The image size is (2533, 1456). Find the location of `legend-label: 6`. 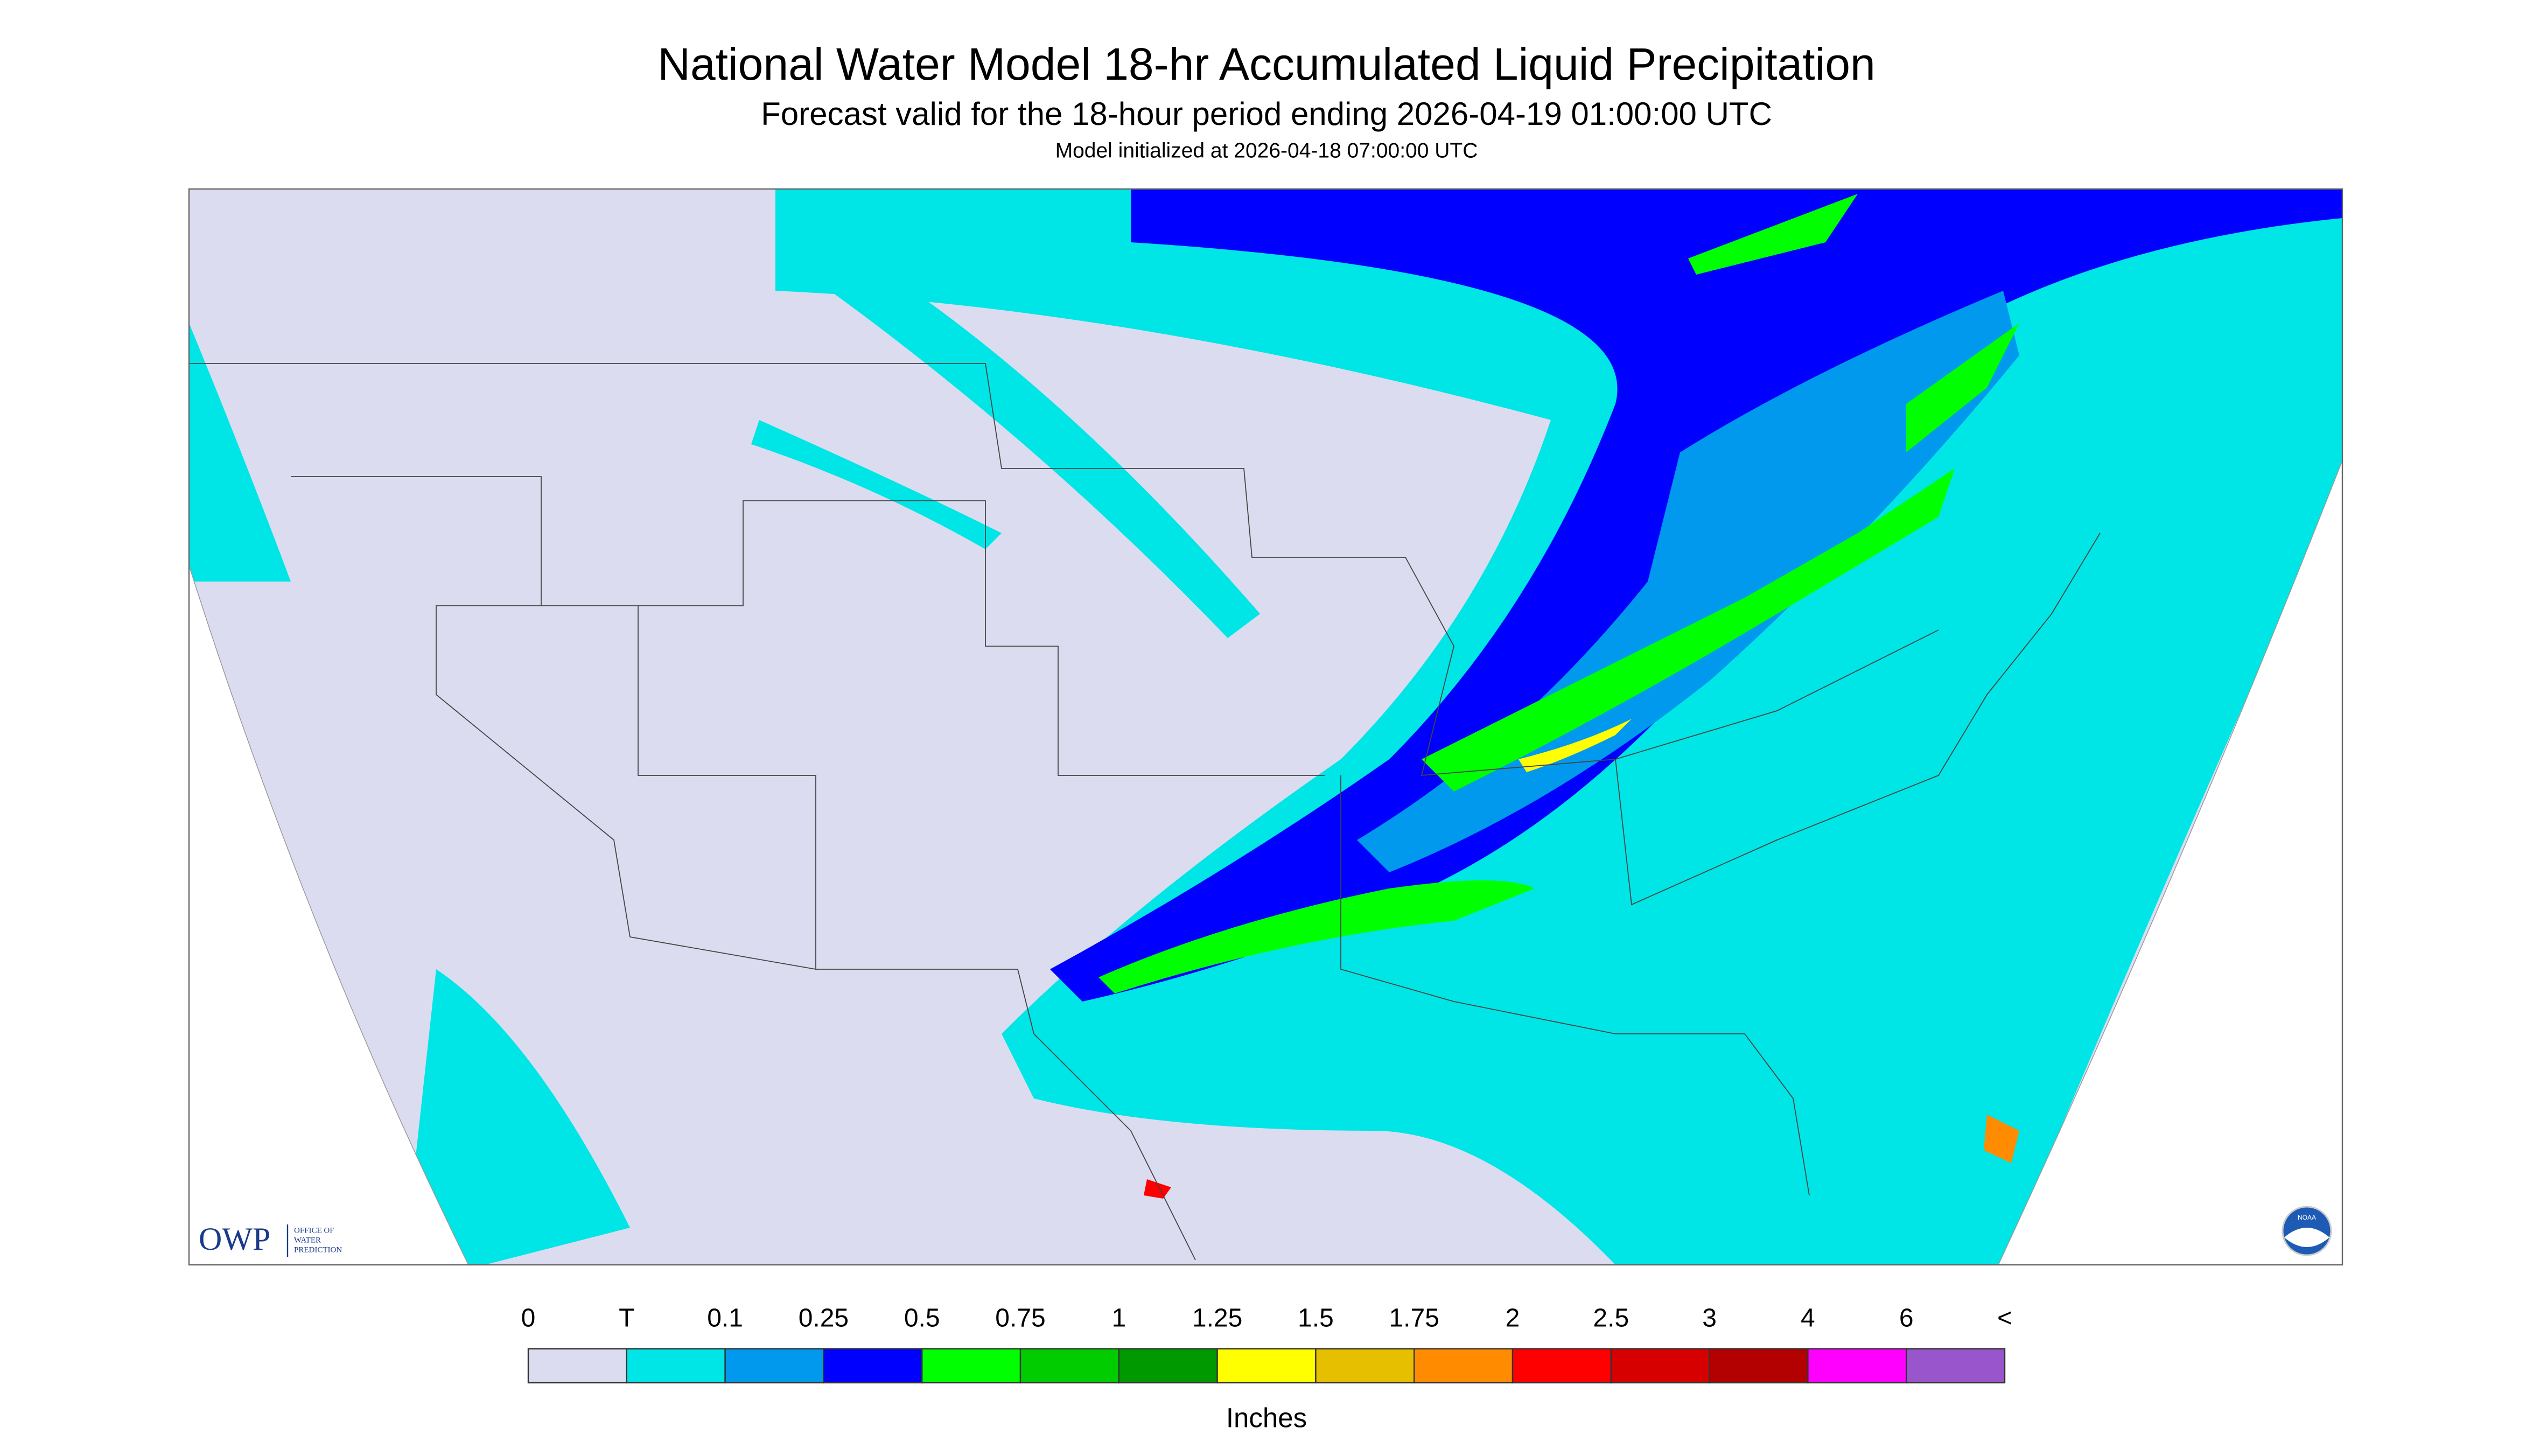

legend-label: 6 is located at coordinates (1907, 1318).